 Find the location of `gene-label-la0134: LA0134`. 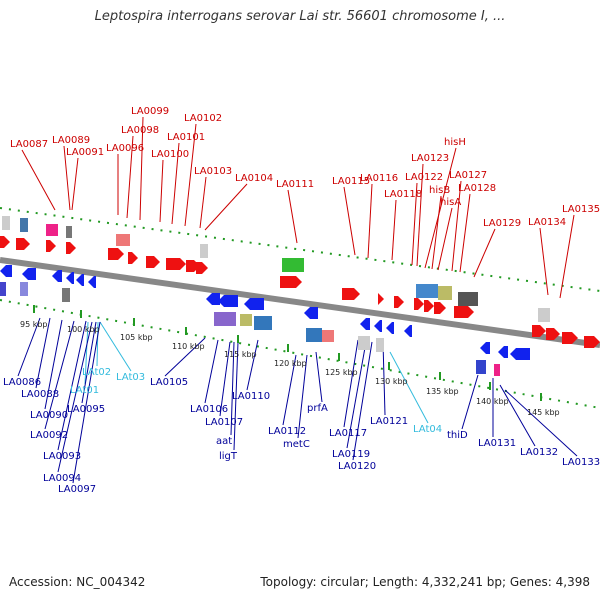

gene-label-la0134: LA0134 is located at coordinates (547, 222).